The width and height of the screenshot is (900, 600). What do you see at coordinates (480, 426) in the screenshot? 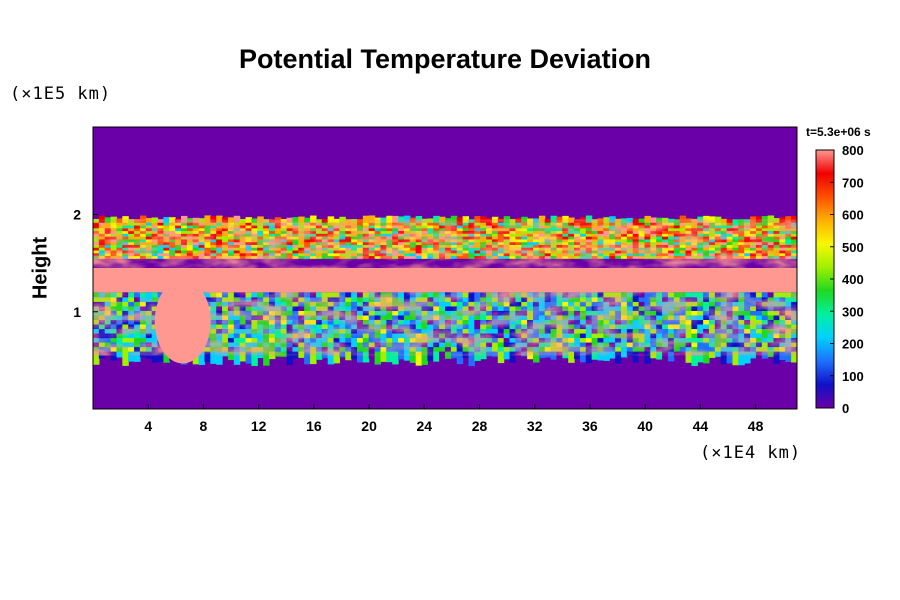
I see `x-tick-label: 28` at bounding box center [480, 426].